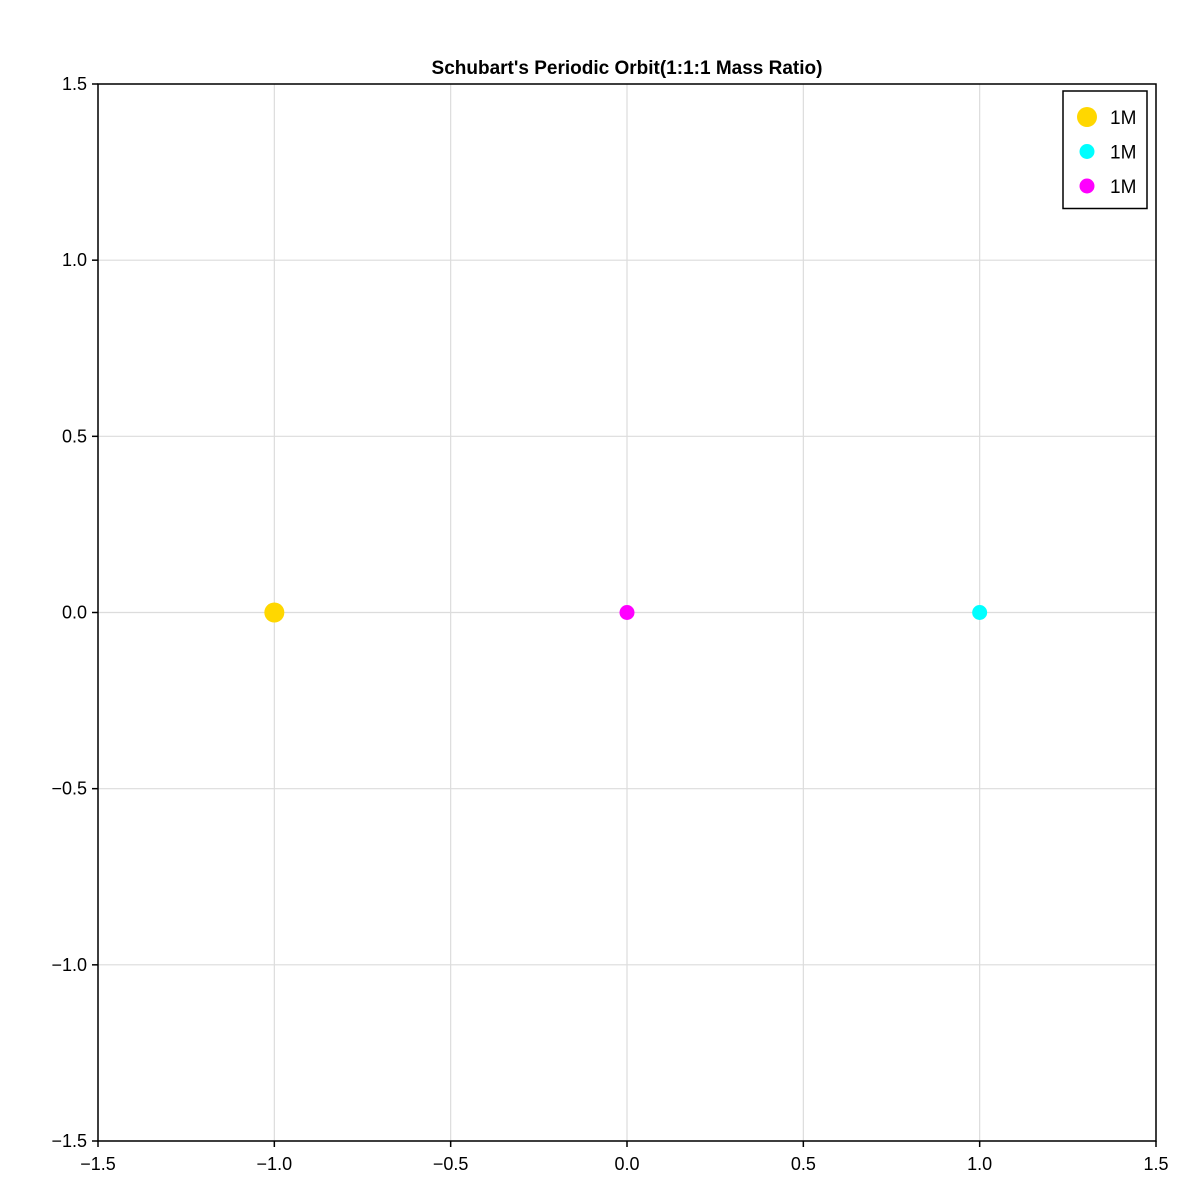 This screenshot has width=1200, height=1200. Describe the element at coordinates (275, 1164) in the screenshot. I see `x-tick-label: −1.0` at that location.